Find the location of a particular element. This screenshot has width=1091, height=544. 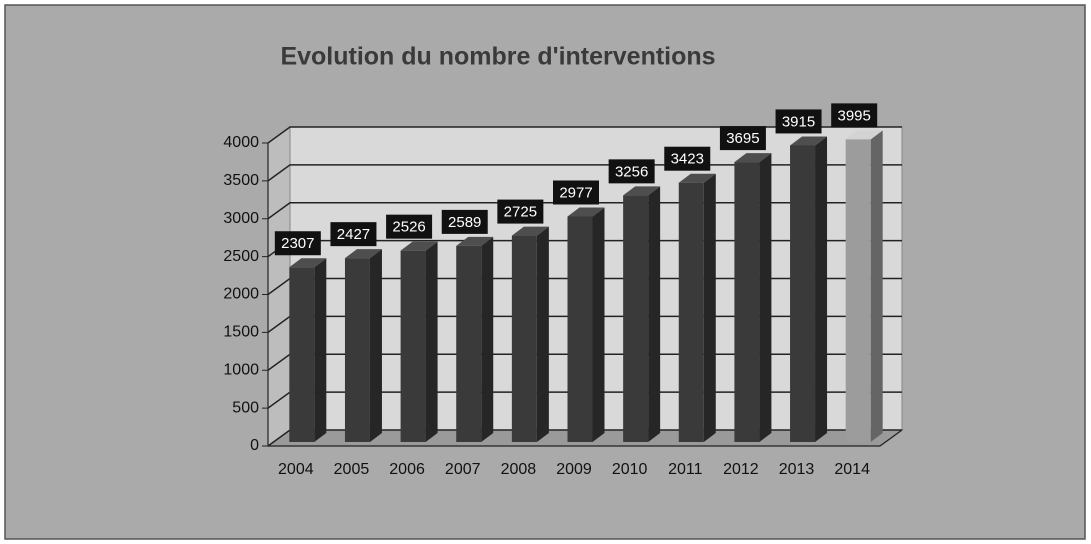

y-tick-label: 4000 is located at coordinates (241, 142).